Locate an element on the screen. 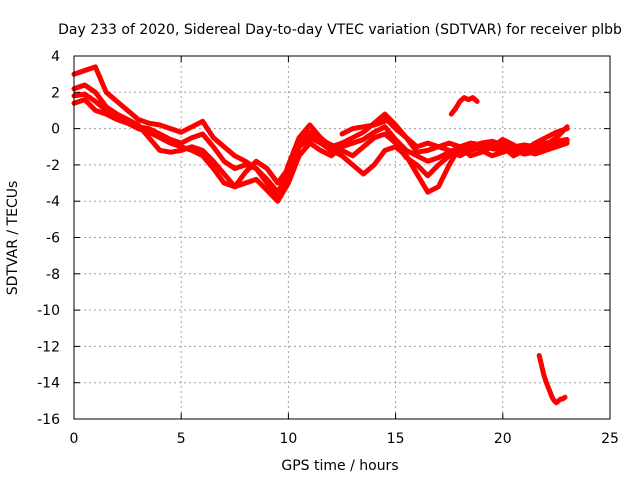 The height and width of the screenshot is (480, 640). x-tick-label: 25 is located at coordinates (610, 439).